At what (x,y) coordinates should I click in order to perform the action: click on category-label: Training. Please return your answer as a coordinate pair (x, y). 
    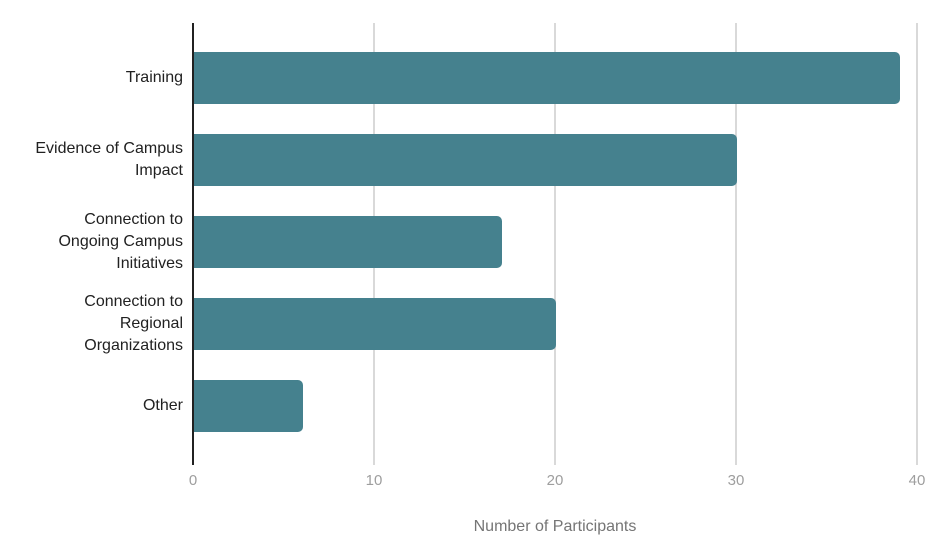
    Looking at the image, I should click on (154, 77).